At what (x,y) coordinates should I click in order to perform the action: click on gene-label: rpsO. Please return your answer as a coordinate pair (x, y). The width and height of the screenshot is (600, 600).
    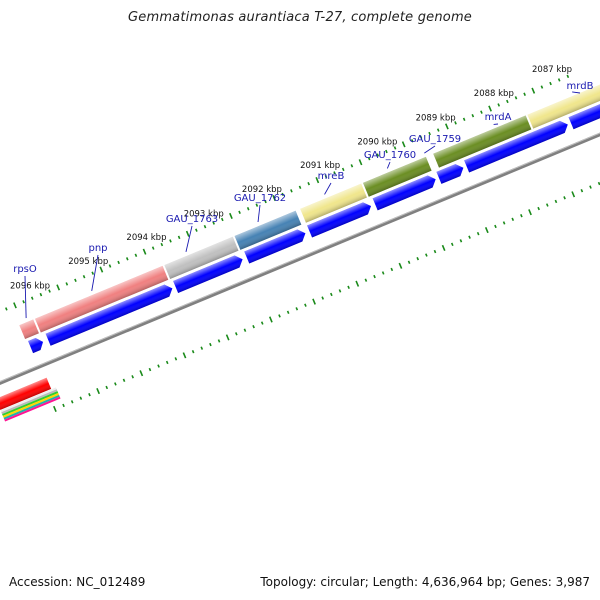
    Looking at the image, I should click on (25, 269).